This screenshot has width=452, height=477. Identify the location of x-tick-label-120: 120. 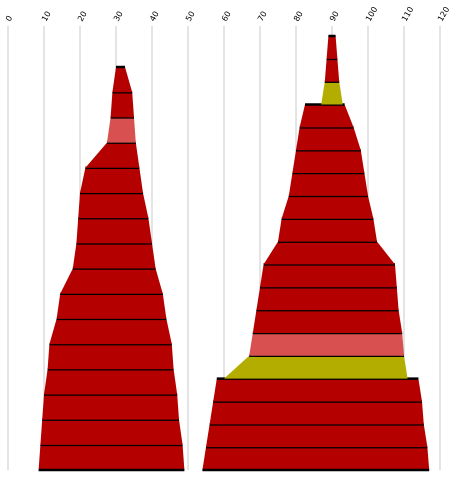
(443, 14).